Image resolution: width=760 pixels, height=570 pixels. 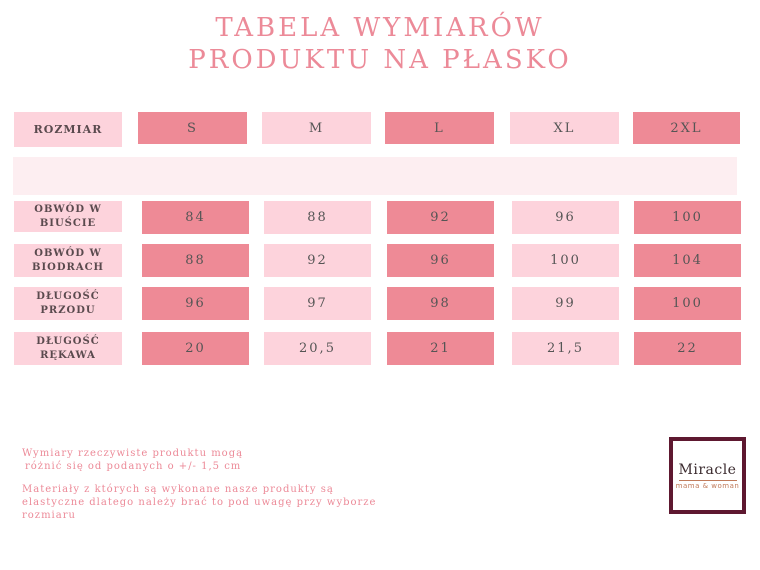 What do you see at coordinates (707, 469) in the screenshot?
I see `logo-main-text: Miracle` at bounding box center [707, 469].